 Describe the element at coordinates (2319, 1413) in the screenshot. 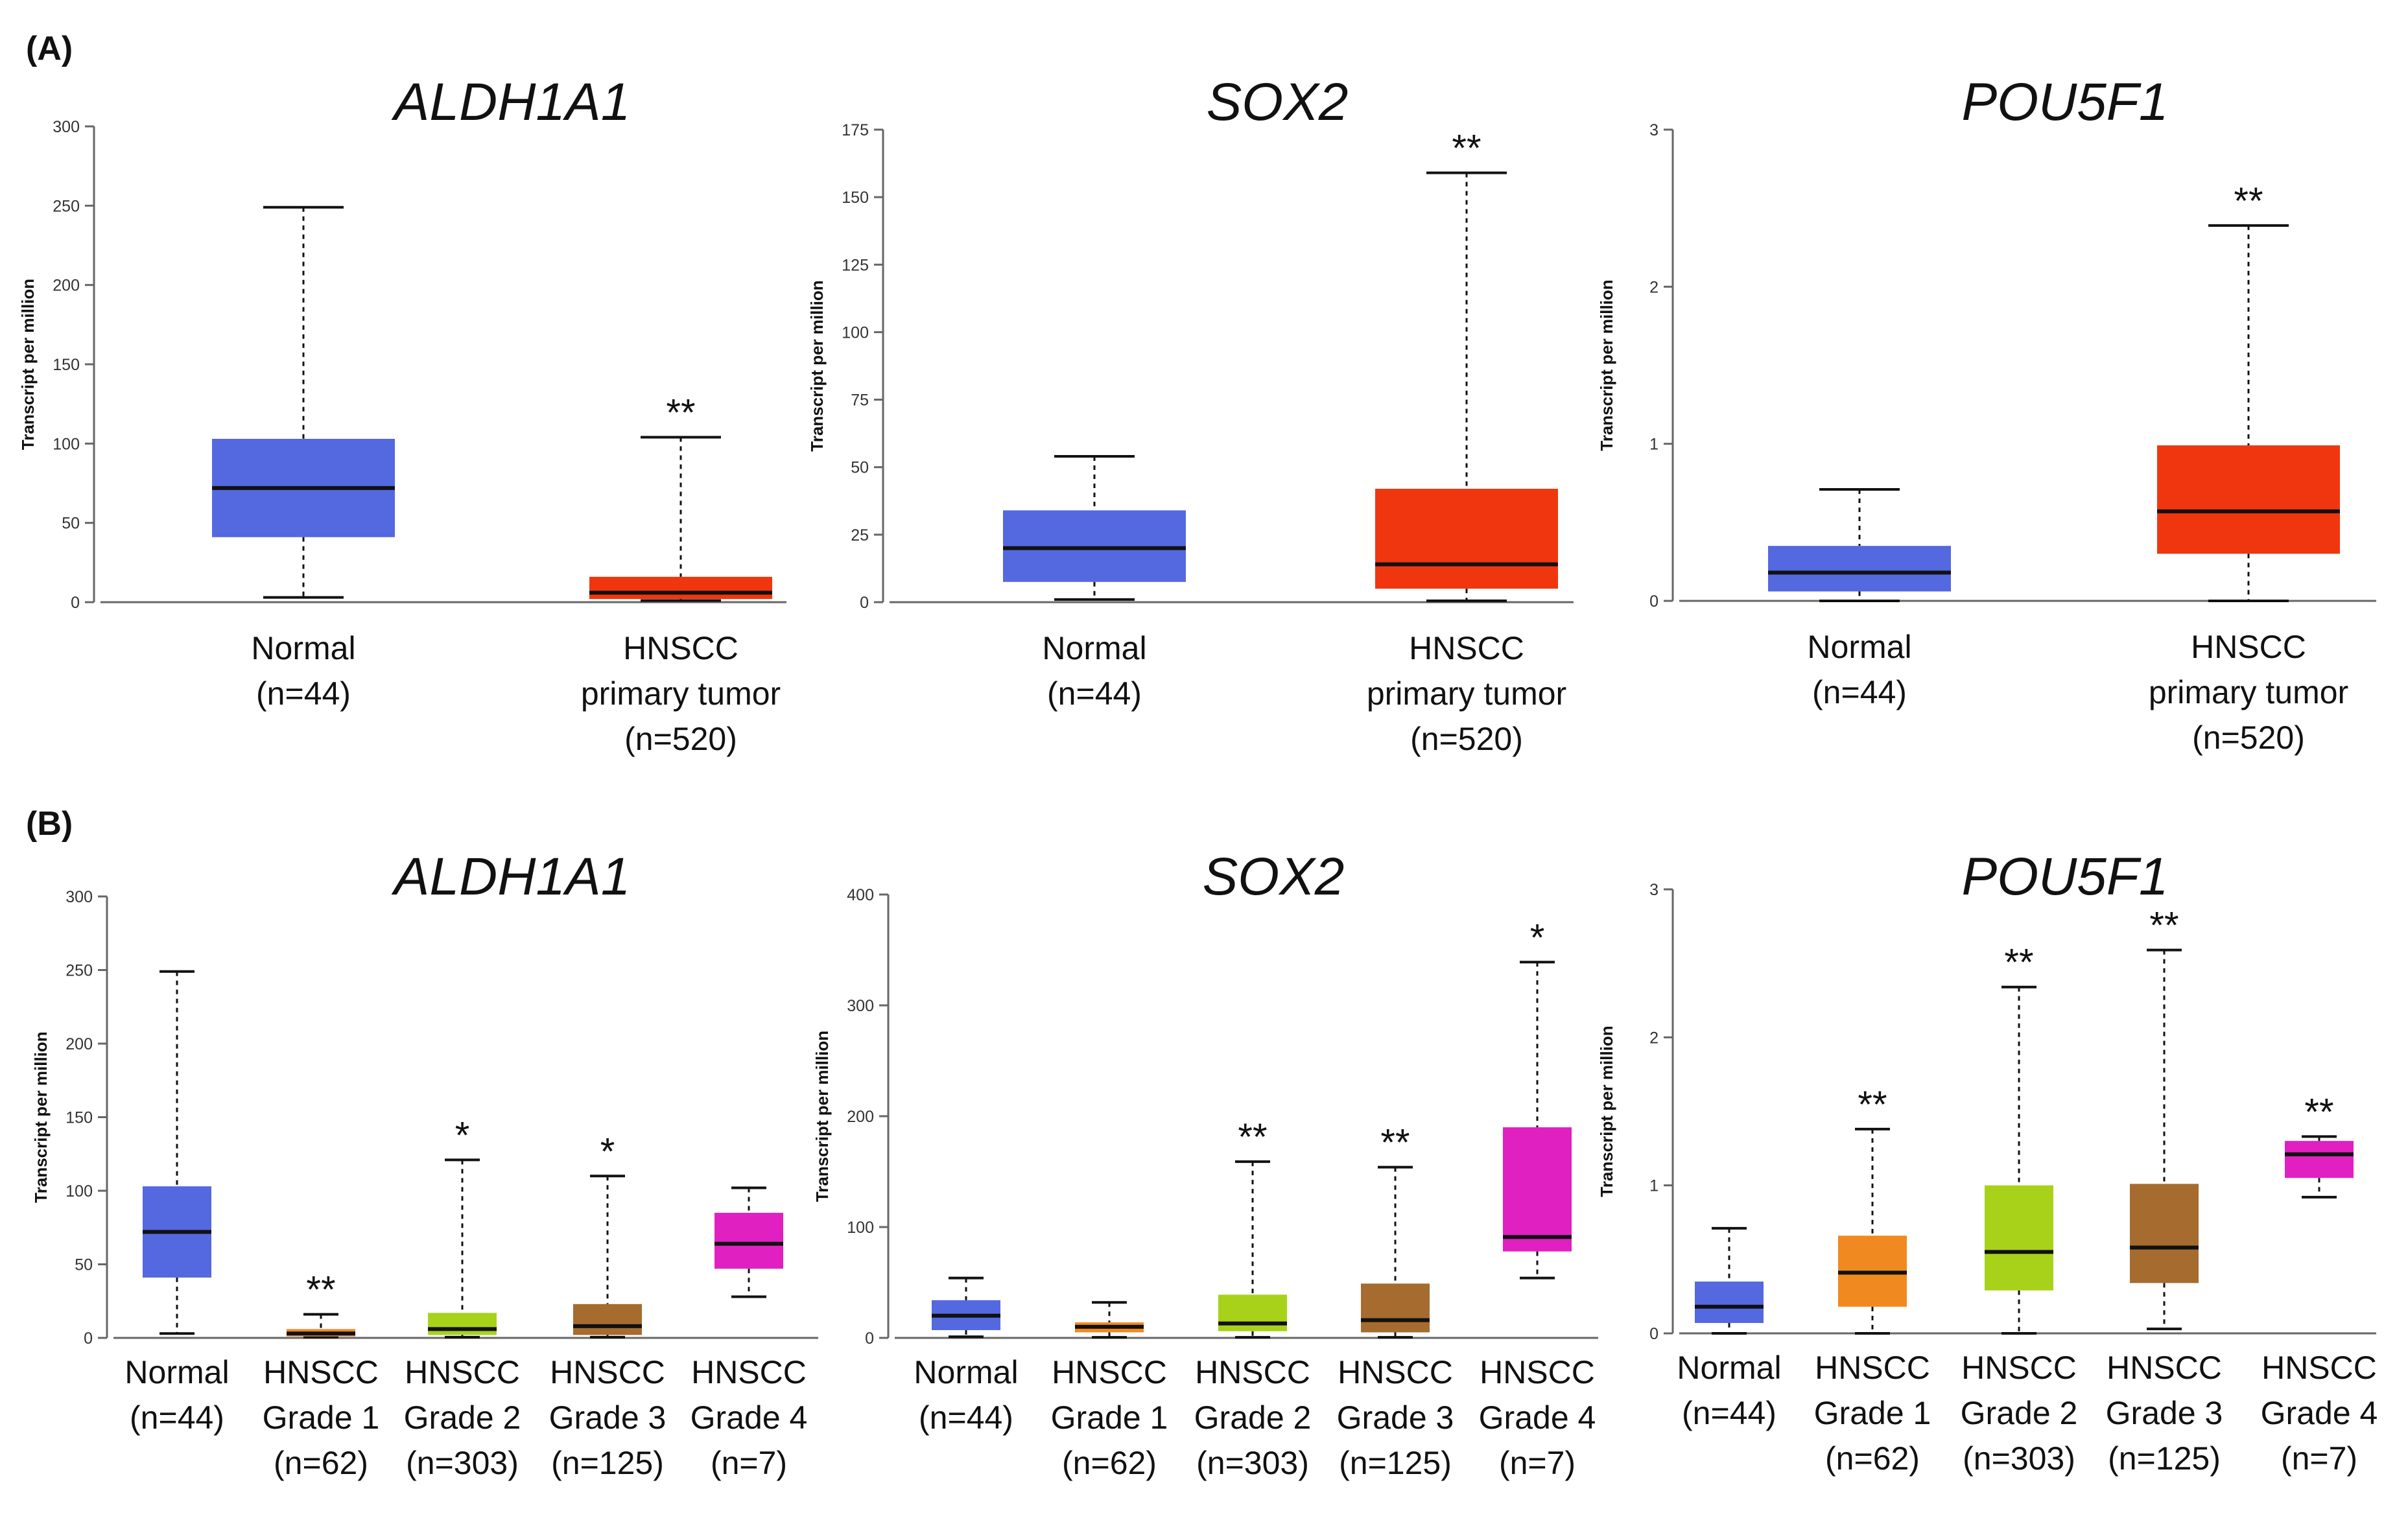

I see `category-label: Grade 4` at that location.